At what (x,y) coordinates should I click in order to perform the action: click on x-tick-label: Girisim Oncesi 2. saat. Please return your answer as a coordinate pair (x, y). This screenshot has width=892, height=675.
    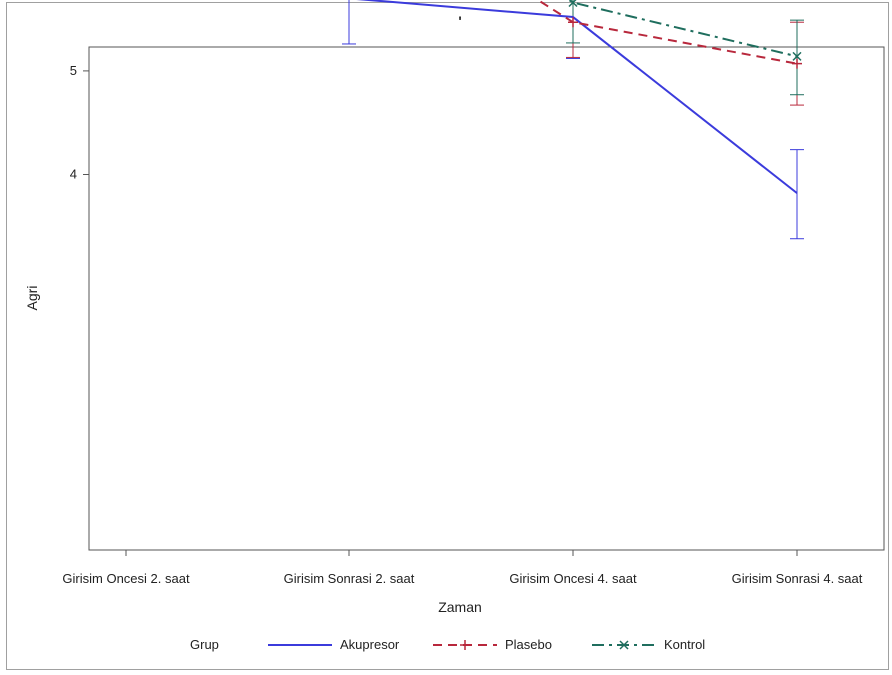
    Looking at the image, I should click on (126, 578).